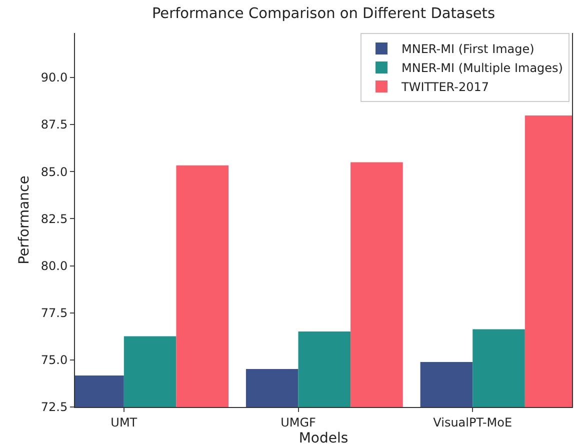 Image resolution: width=574 pixels, height=448 pixels. Describe the element at coordinates (54, 77) in the screenshot. I see `y-tick-label: 90.0` at that location.